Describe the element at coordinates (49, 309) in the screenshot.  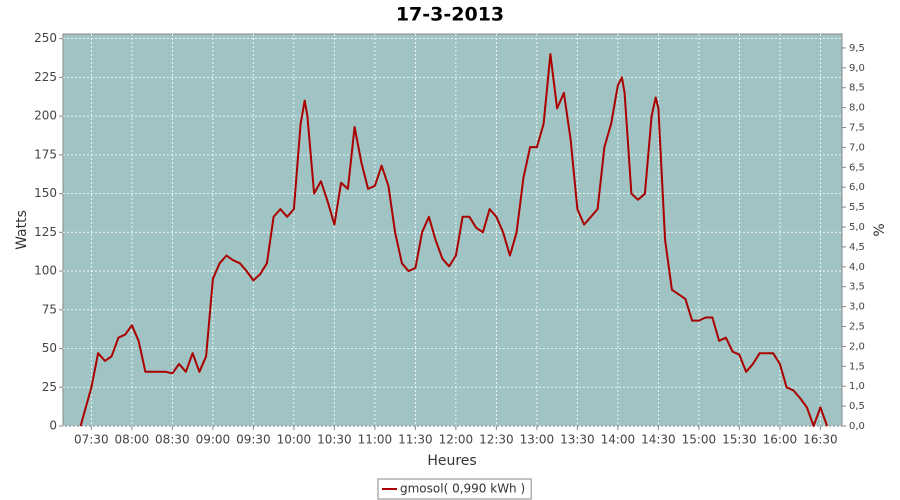
I see `y-tick-label: 75` at that location.